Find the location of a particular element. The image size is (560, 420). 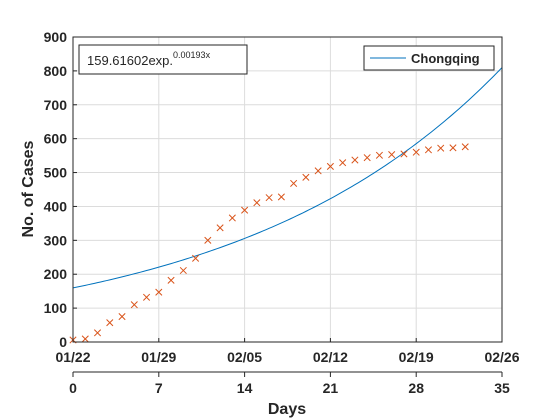

fit-formula: 159.61602exp.0.00193x is located at coordinates (149, 59).